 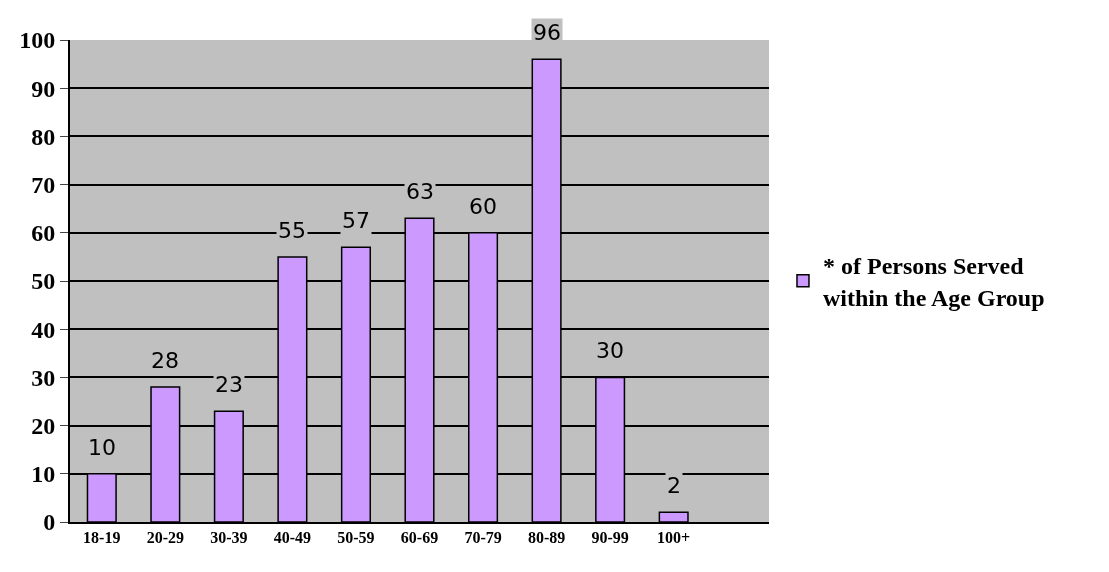 I want to click on x-tick-label: 60-69, so click(x=419, y=538).